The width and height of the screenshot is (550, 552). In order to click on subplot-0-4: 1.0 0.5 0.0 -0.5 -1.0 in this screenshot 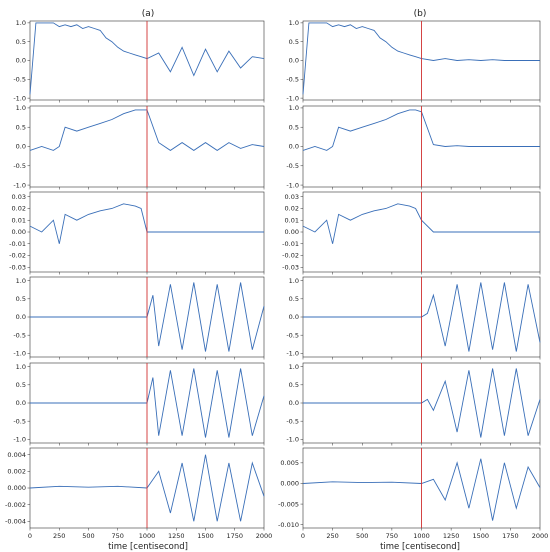, I will do `click(139, 404)`.